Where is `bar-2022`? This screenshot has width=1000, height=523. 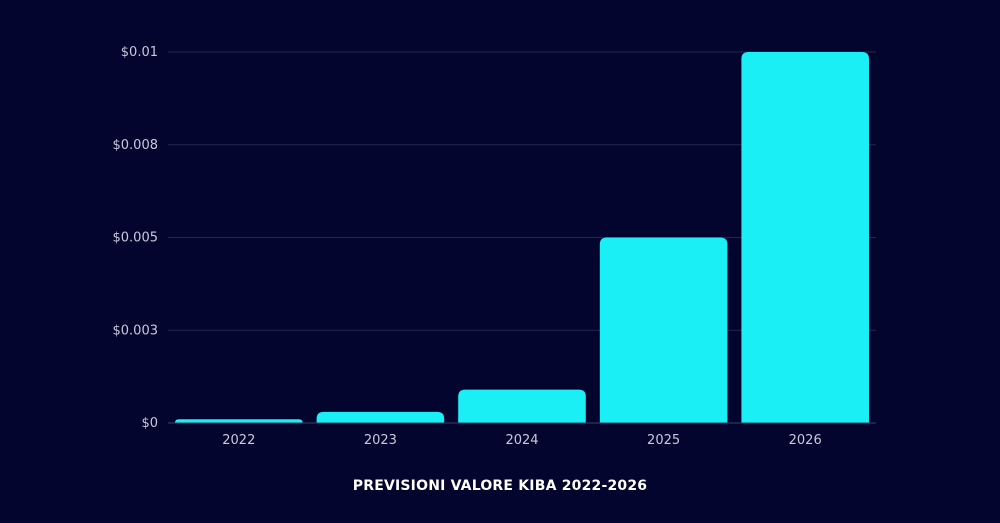 bar-2022 is located at coordinates (239, 421).